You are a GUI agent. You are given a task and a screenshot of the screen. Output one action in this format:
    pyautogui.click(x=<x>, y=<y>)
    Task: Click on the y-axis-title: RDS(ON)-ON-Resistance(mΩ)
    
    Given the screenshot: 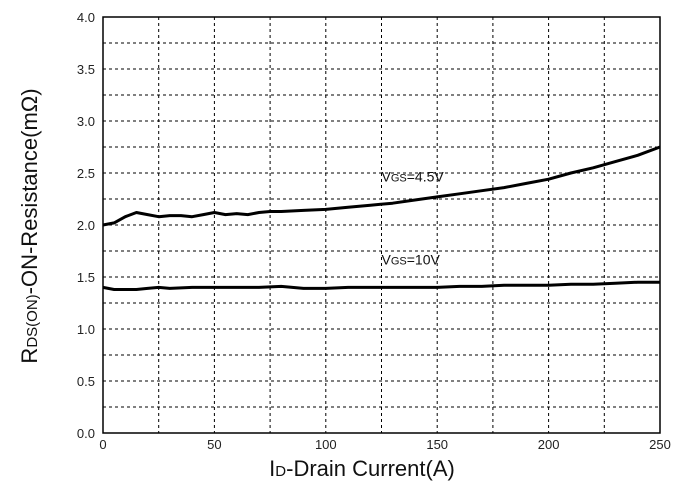 What is the action you would take?
    pyautogui.click(x=29, y=225)
    